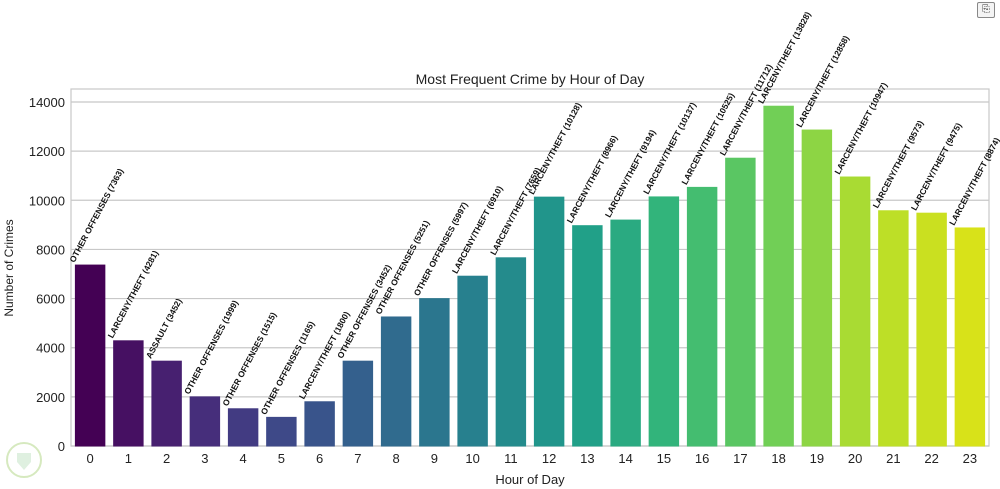  What do you see at coordinates (243, 458) in the screenshot?
I see `x-tick-label: 4` at bounding box center [243, 458].